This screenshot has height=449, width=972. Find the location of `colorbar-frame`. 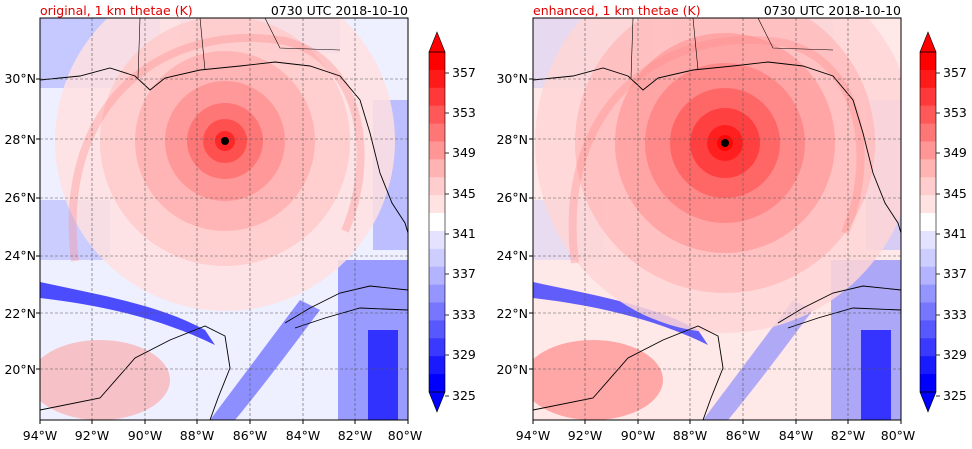

colorbar-frame is located at coordinates (437, 222).